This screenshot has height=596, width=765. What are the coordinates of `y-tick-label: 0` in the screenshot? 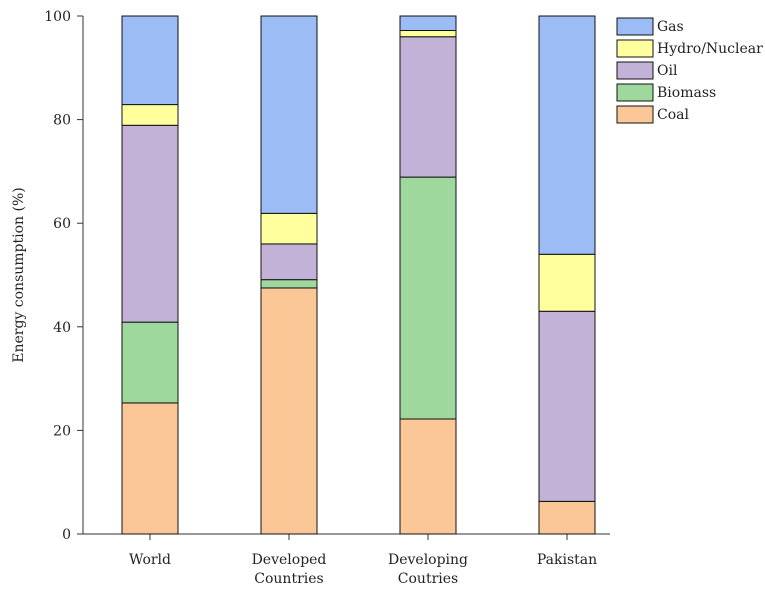 It's located at (66, 535).